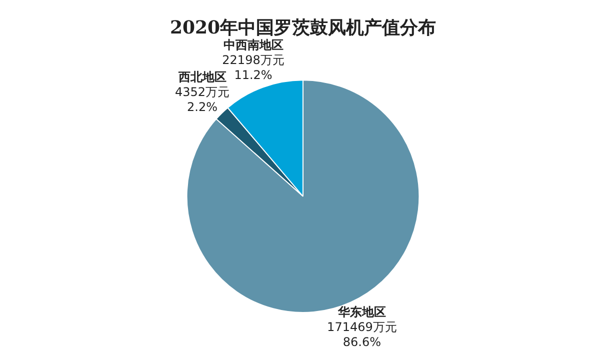  What do you see at coordinates (253, 45) in the screenshot?
I see `slice-label: 中西南地区` at bounding box center [253, 45].